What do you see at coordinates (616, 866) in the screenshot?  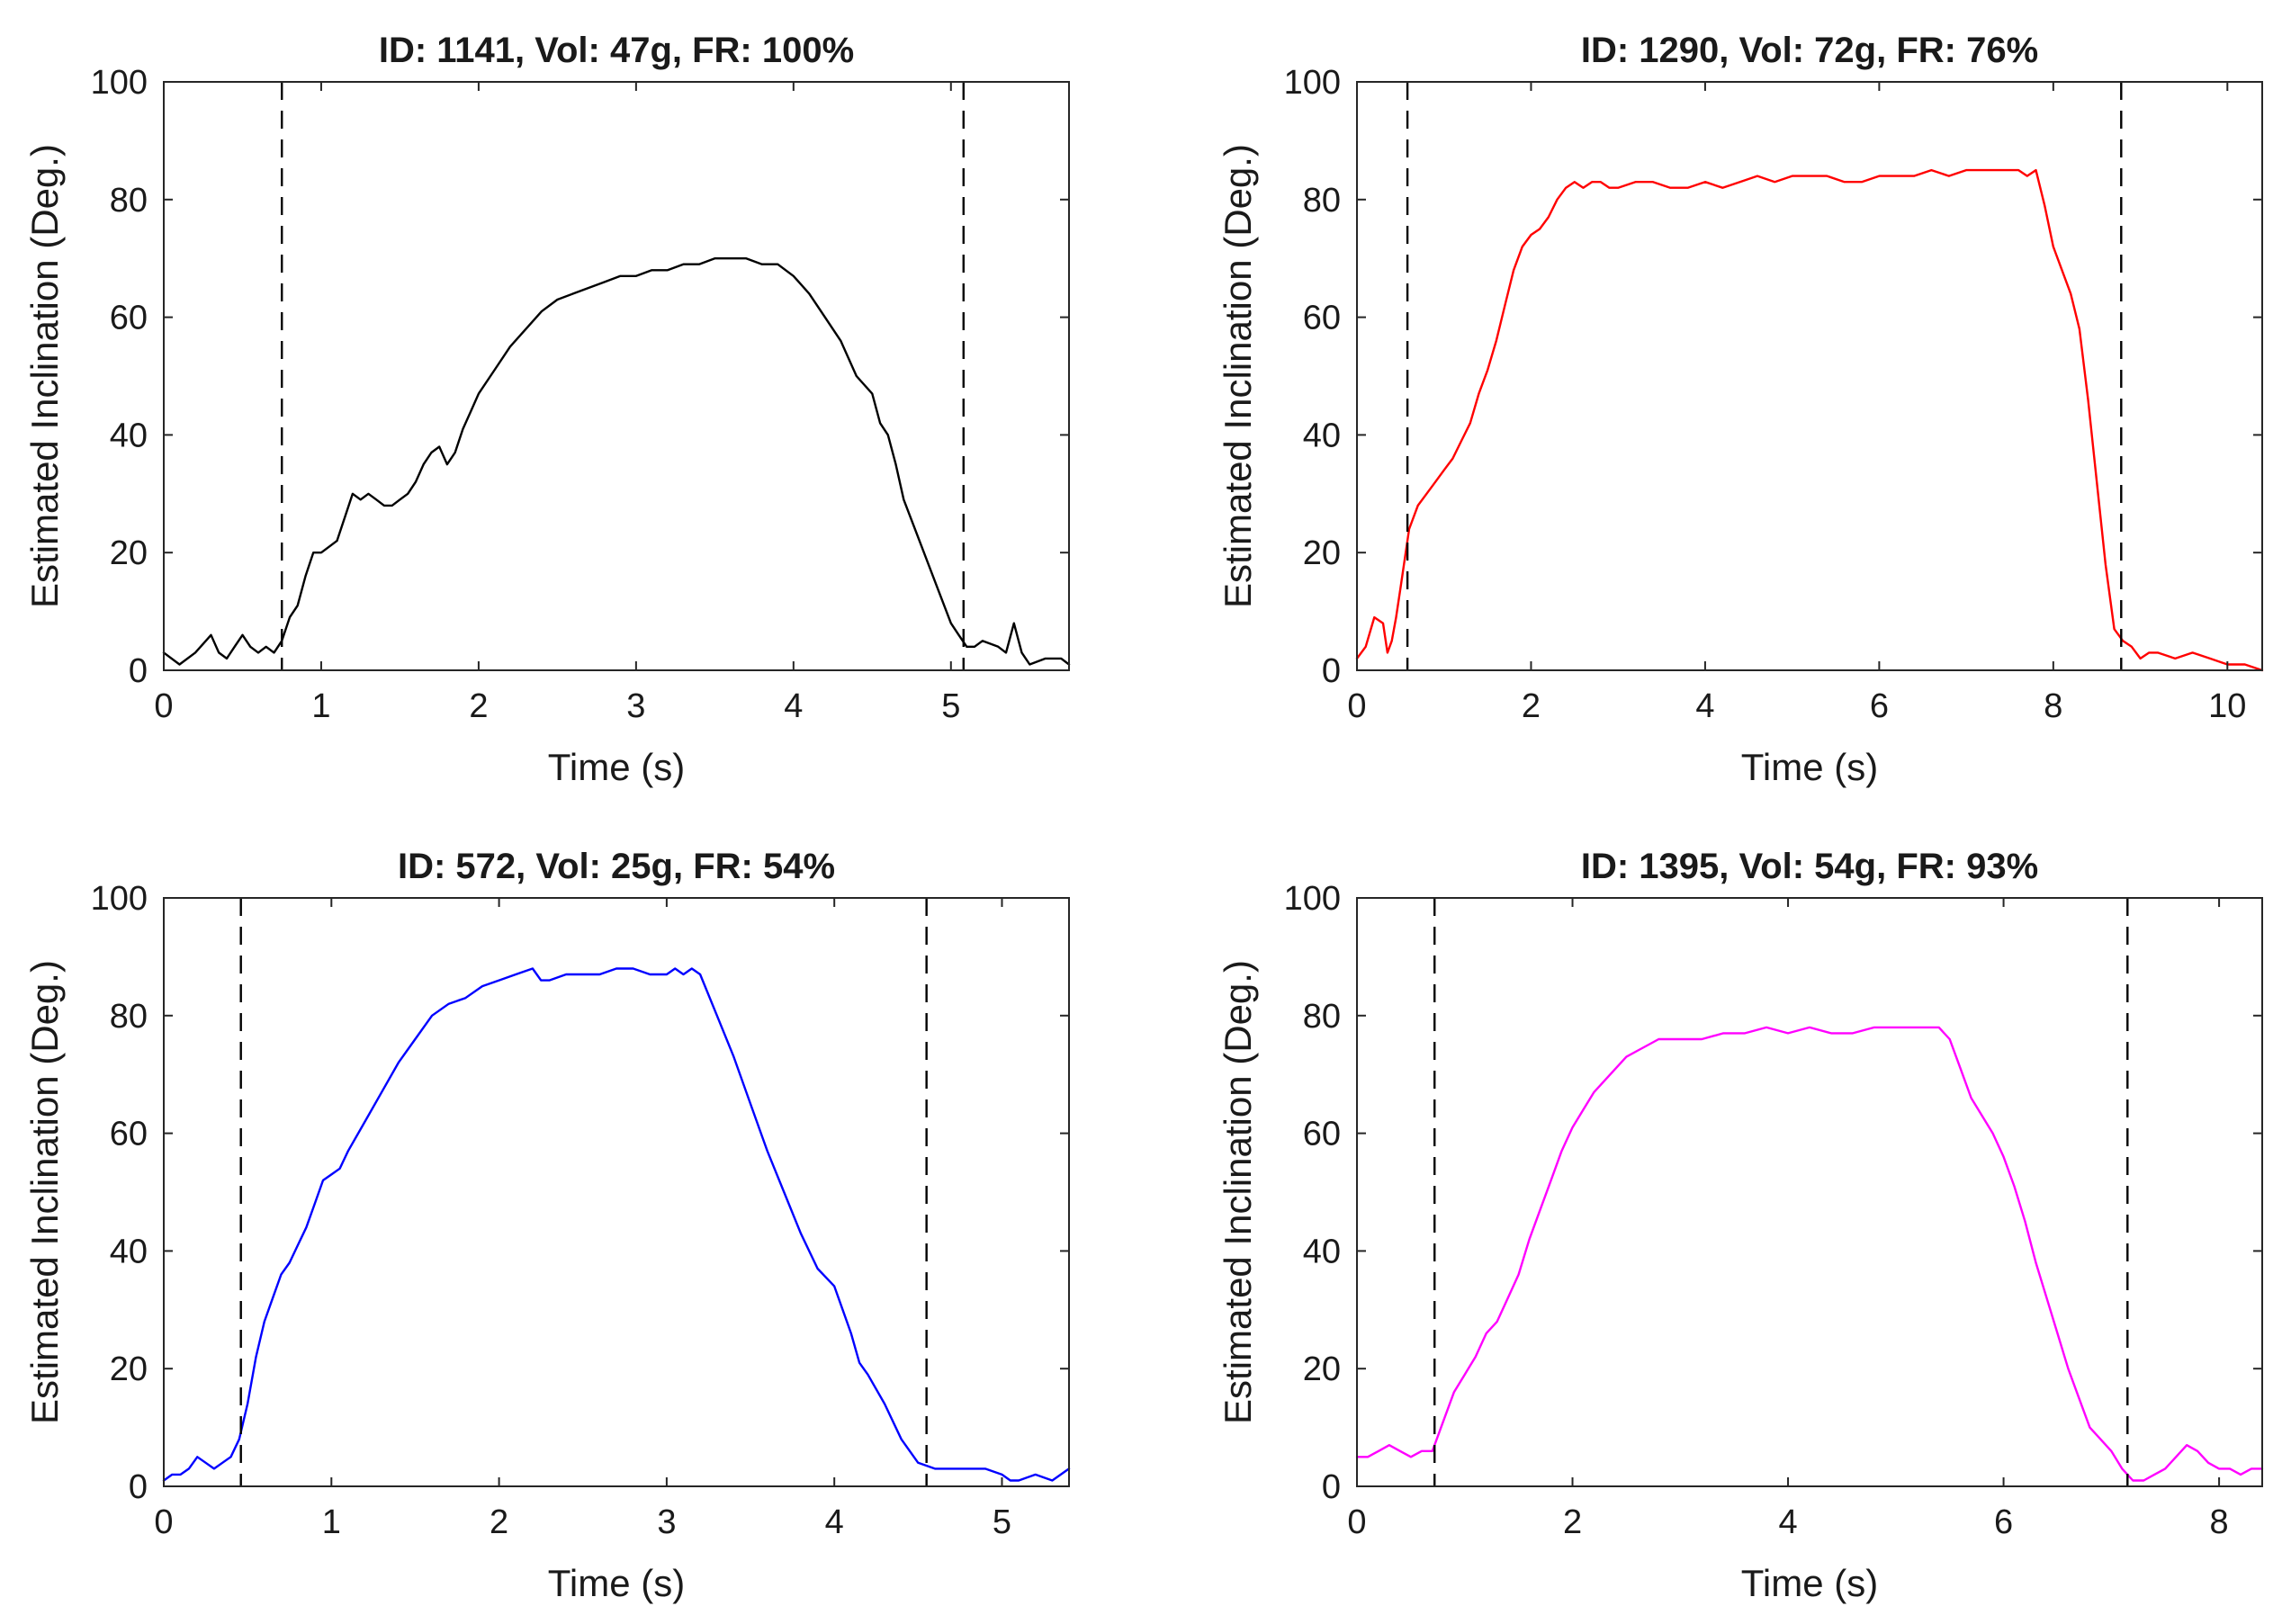 I see `chart-title: ID: 572, Vol: 25g, FR: 54%` at bounding box center [616, 866].